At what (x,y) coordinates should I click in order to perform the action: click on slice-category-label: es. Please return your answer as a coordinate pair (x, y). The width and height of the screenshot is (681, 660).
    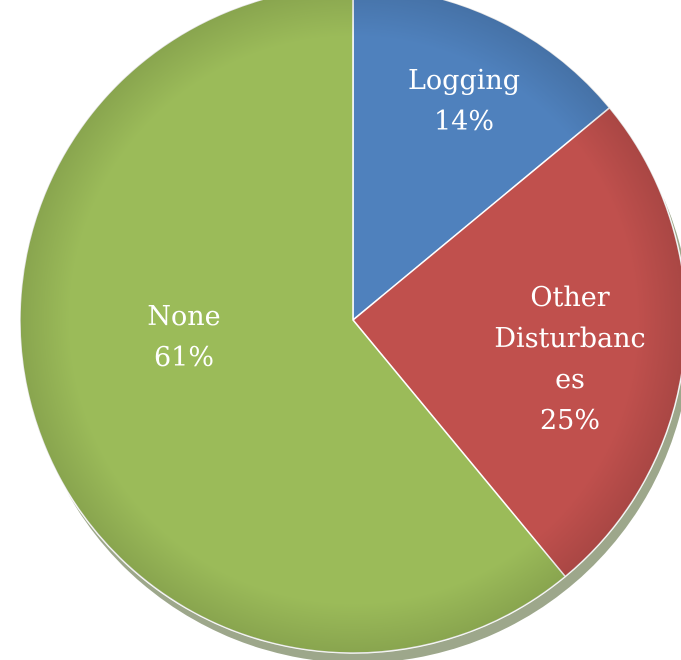
    Looking at the image, I should click on (570, 379).